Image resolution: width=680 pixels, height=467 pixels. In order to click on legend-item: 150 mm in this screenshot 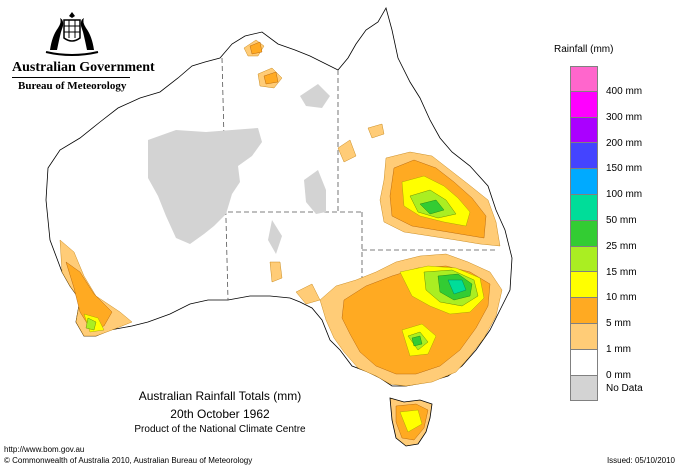, I will do `click(625, 158)`.